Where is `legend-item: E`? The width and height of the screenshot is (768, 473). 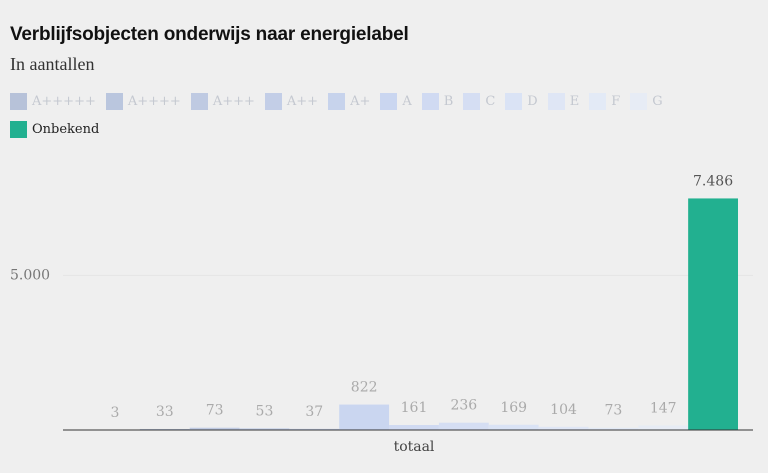 legend-item: E is located at coordinates (563, 101).